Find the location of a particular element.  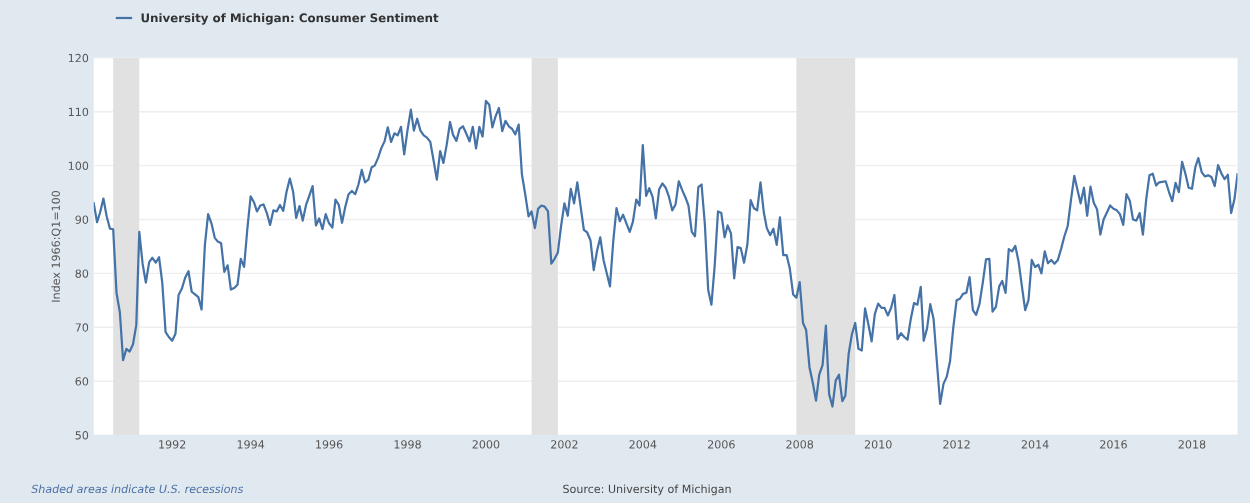

x-tick-label: 1994 is located at coordinates (251, 444).